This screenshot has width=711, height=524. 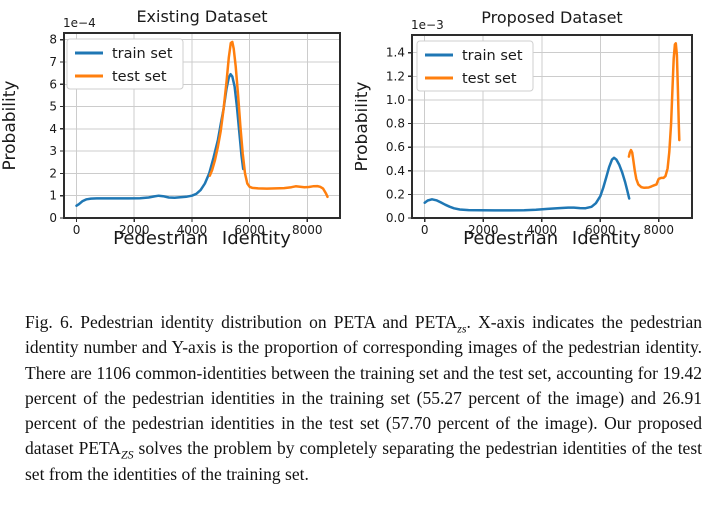 What do you see at coordinates (79, 23) in the screenshot?
I see `y-axis-offset-label: 1e−4` at bounding box center [79, 23].